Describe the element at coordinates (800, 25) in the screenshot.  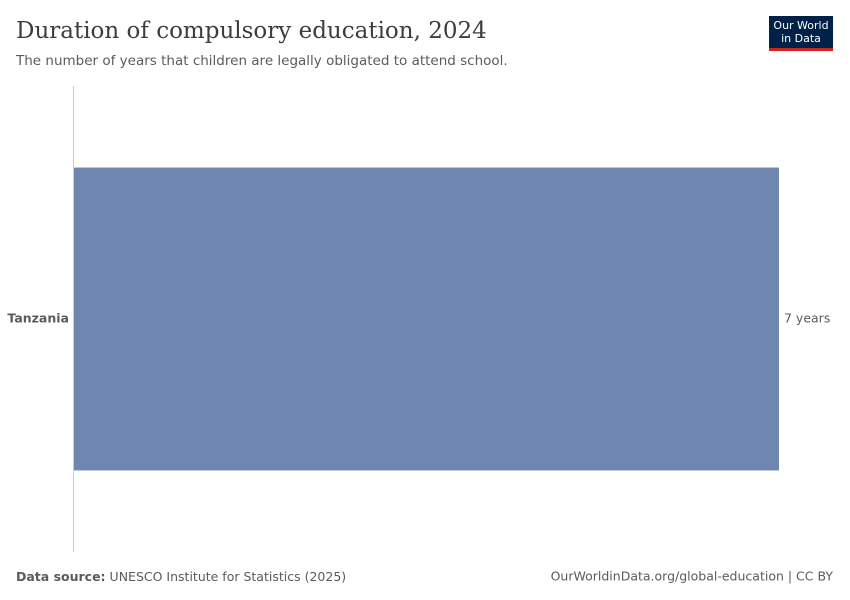
I see `logo-text: Our World` at that location.